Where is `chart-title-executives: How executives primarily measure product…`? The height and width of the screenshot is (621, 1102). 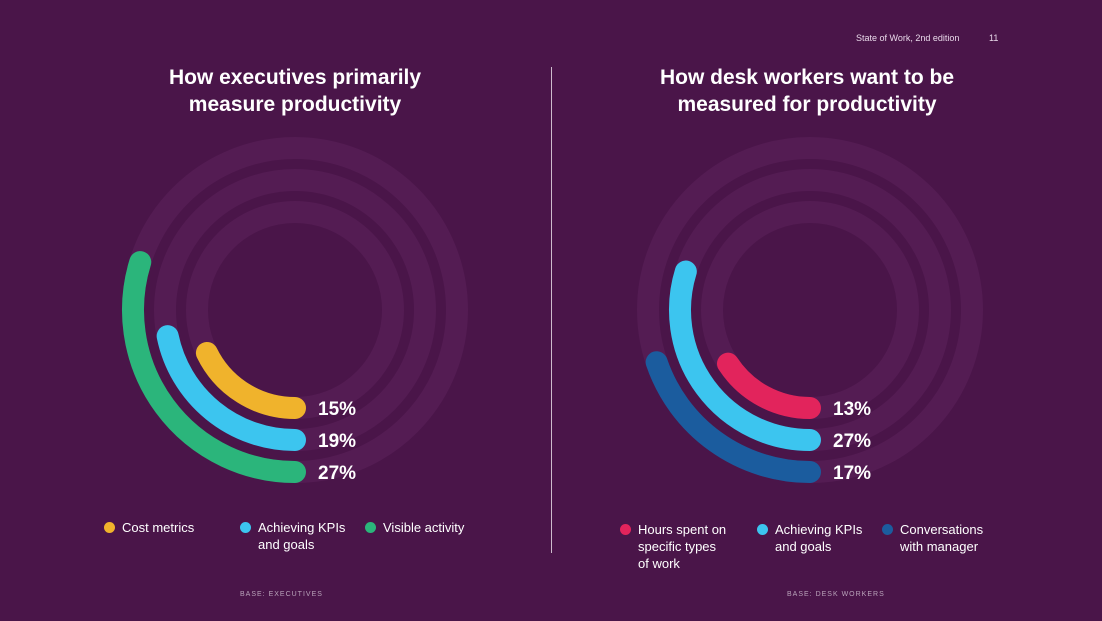 chart-title-executives: How executives primarily measure product… is located at coordinates (295, 91).